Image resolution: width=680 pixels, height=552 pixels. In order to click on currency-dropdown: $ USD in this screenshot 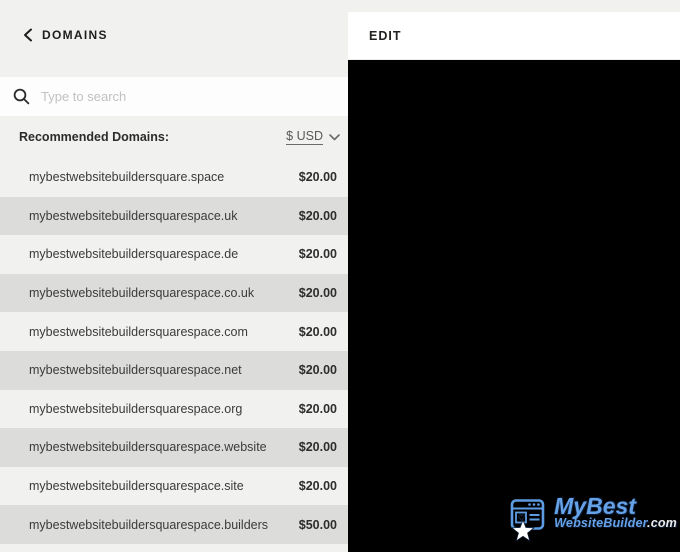, I will do `click(313, 137)`.